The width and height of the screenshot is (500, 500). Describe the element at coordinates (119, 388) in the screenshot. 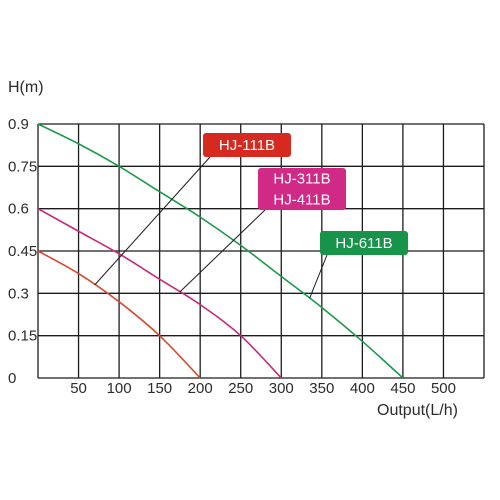

I see `x-tick-label: 100` at that location.